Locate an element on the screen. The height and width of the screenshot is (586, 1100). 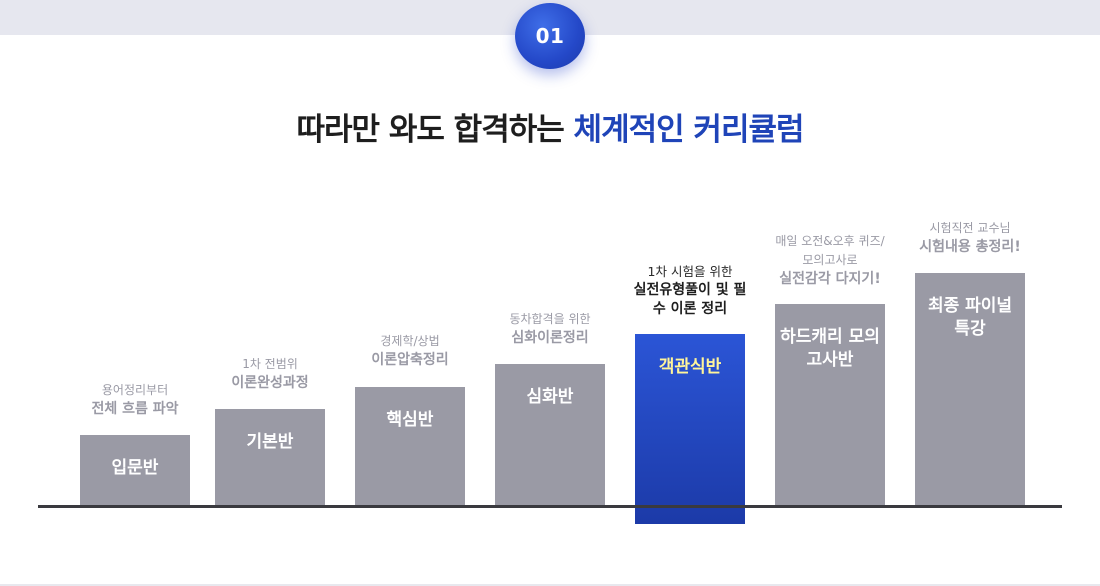
step-caption-6: 매일 오전&오후 퀴즈/모의고사로 실전감각 다지기! is located at coordinates (830, 260).